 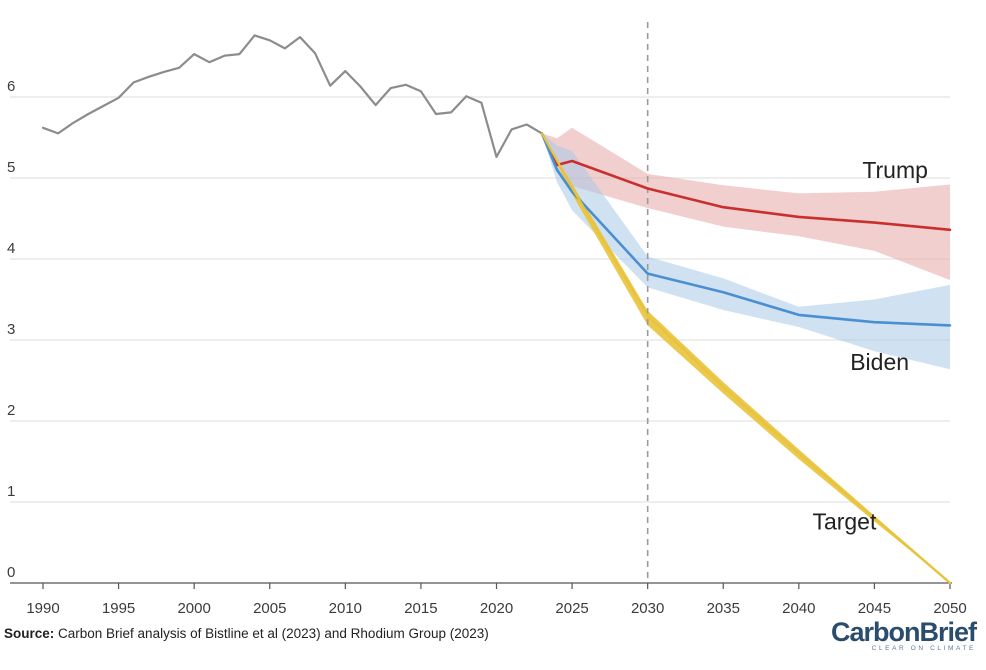 What do you see at coordinates (496, 608) in the screenshot?
I see `x-tick-label-2020: 2020` at bounding box center [496, 608].